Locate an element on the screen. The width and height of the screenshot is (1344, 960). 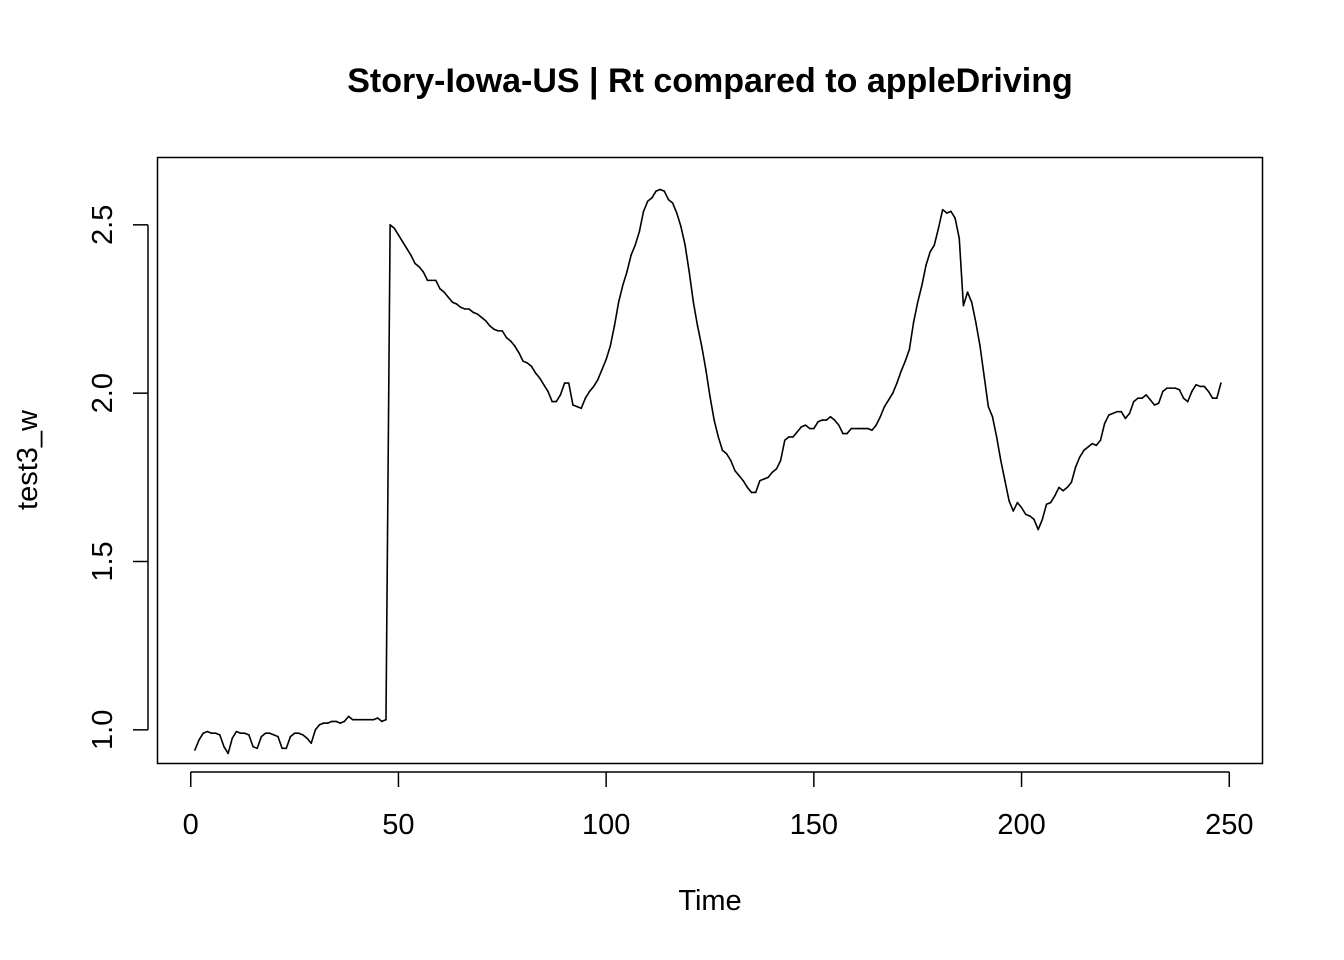
y-axis-label: test3_w is located at coordinates (28, 459).